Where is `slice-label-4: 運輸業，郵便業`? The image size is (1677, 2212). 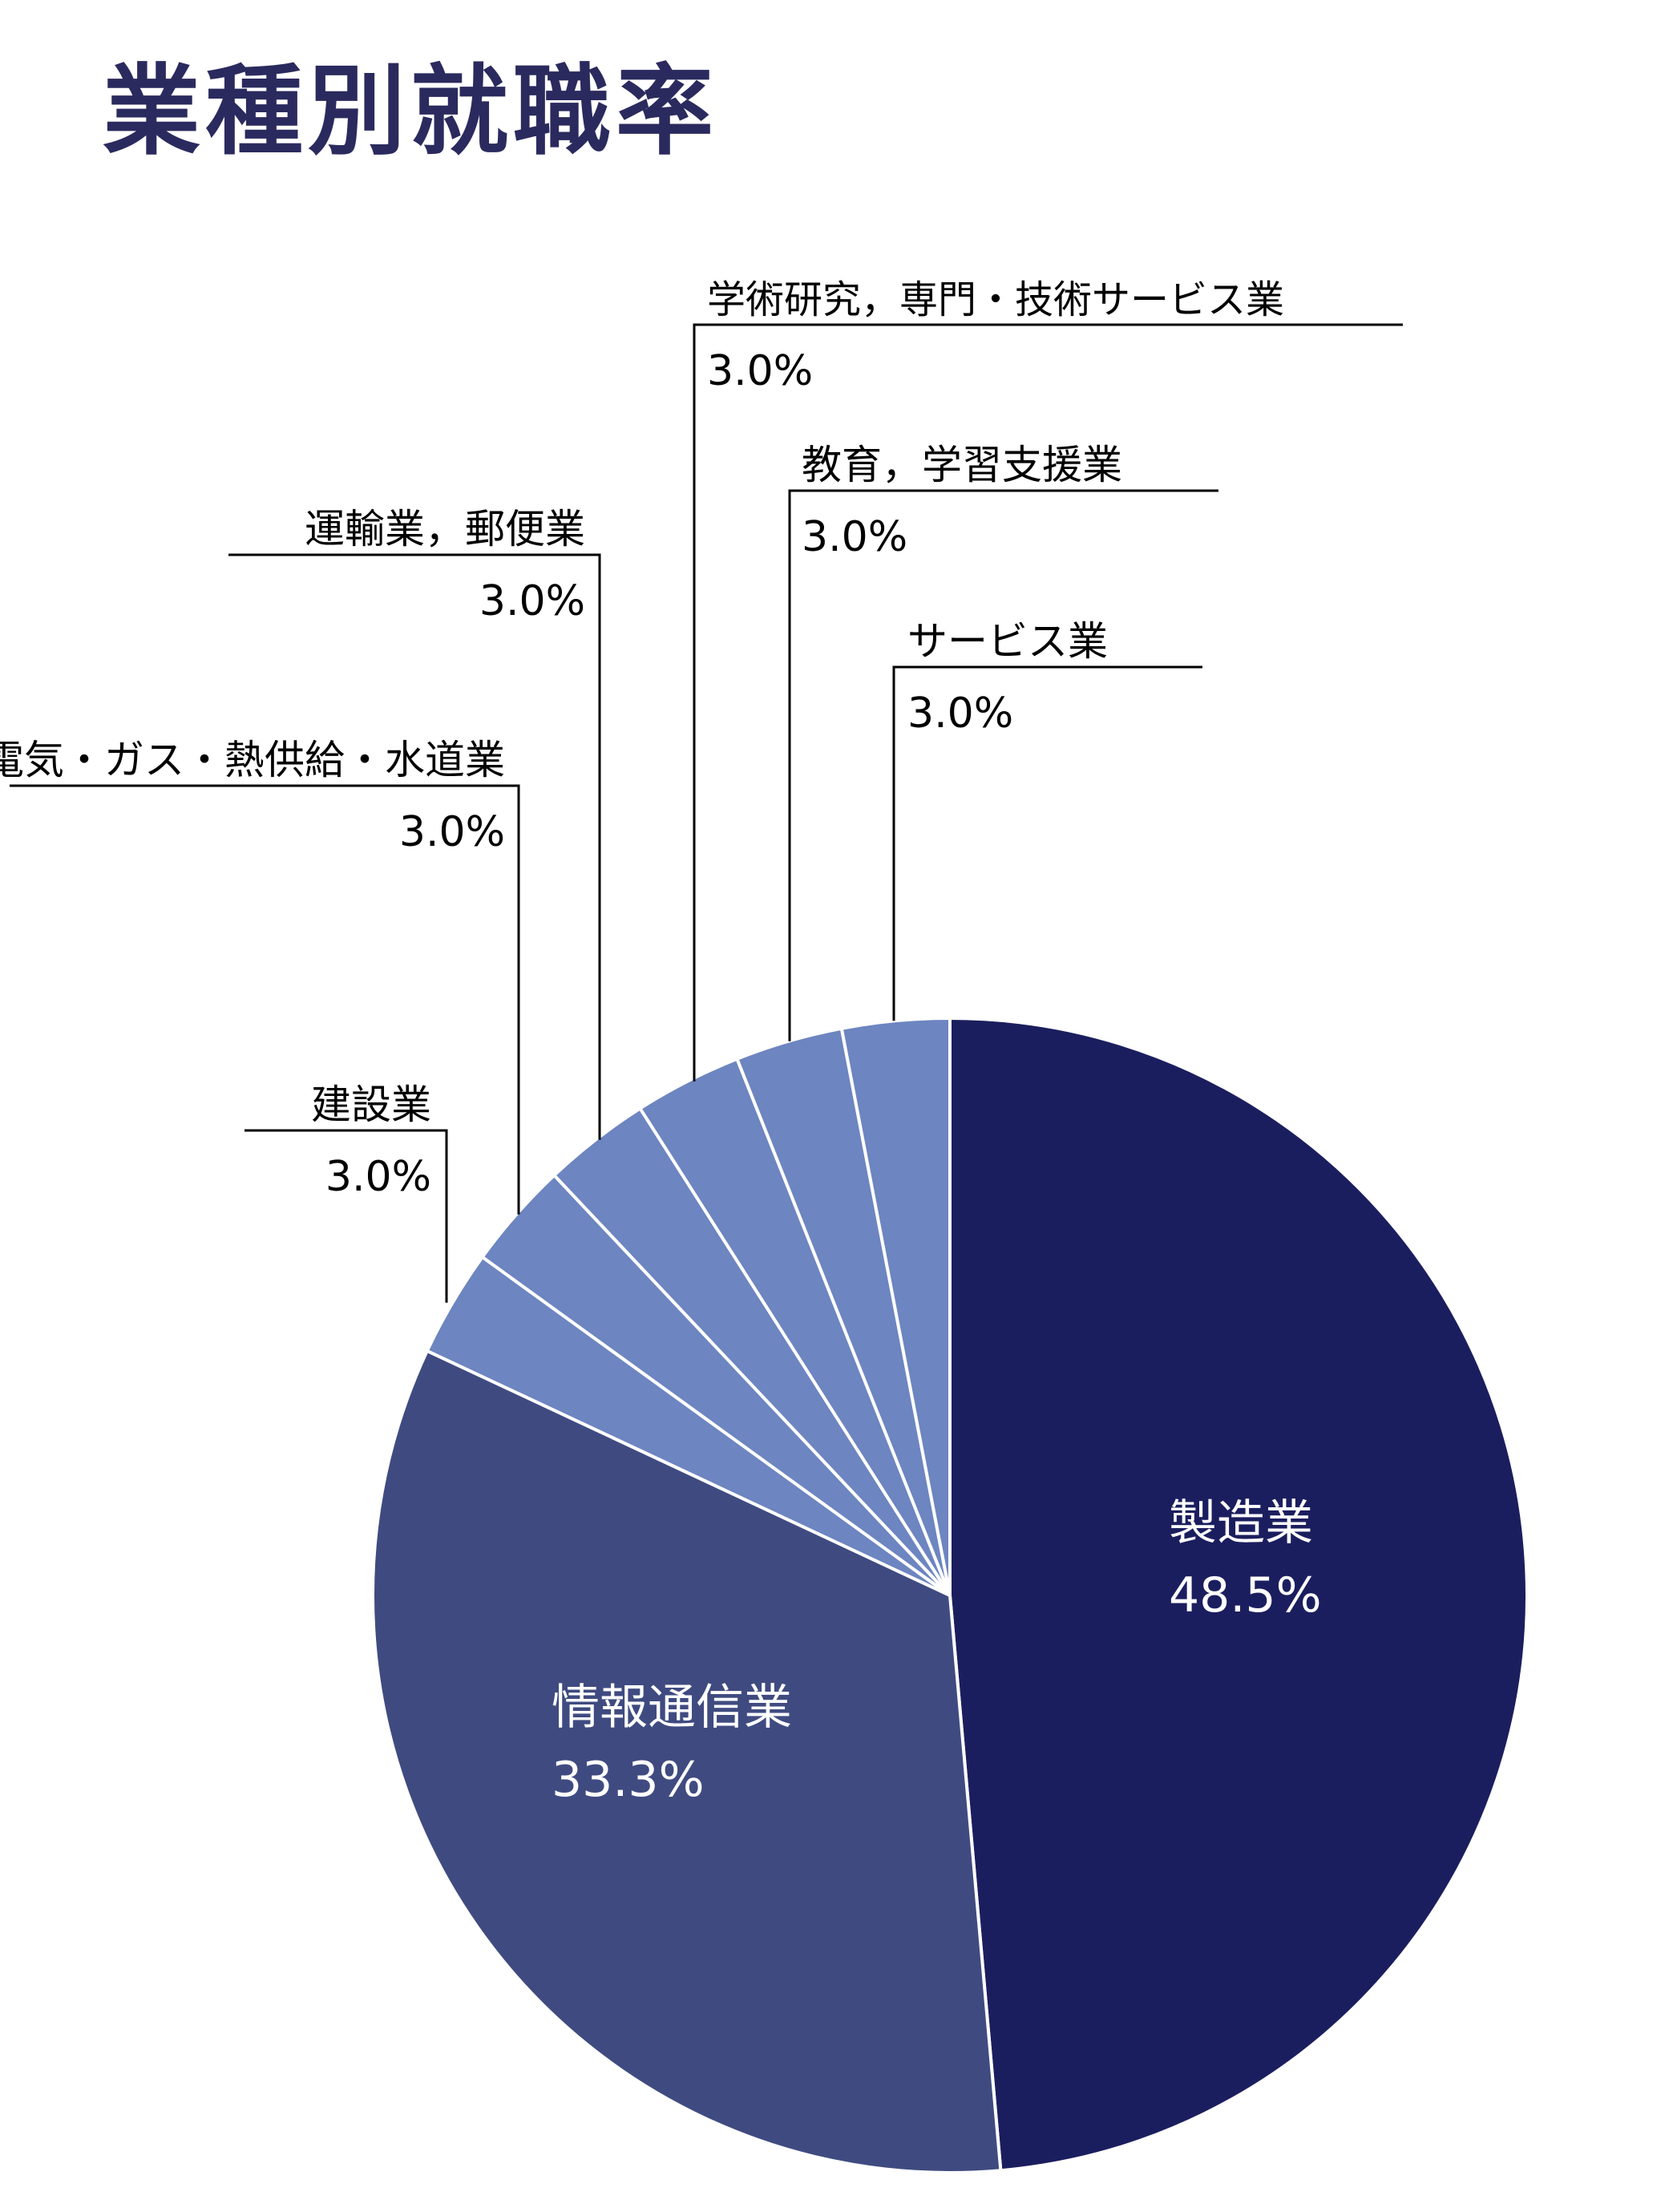
slice-label-4: 運輸業，郵便業 is located at coordinates (445, 529).